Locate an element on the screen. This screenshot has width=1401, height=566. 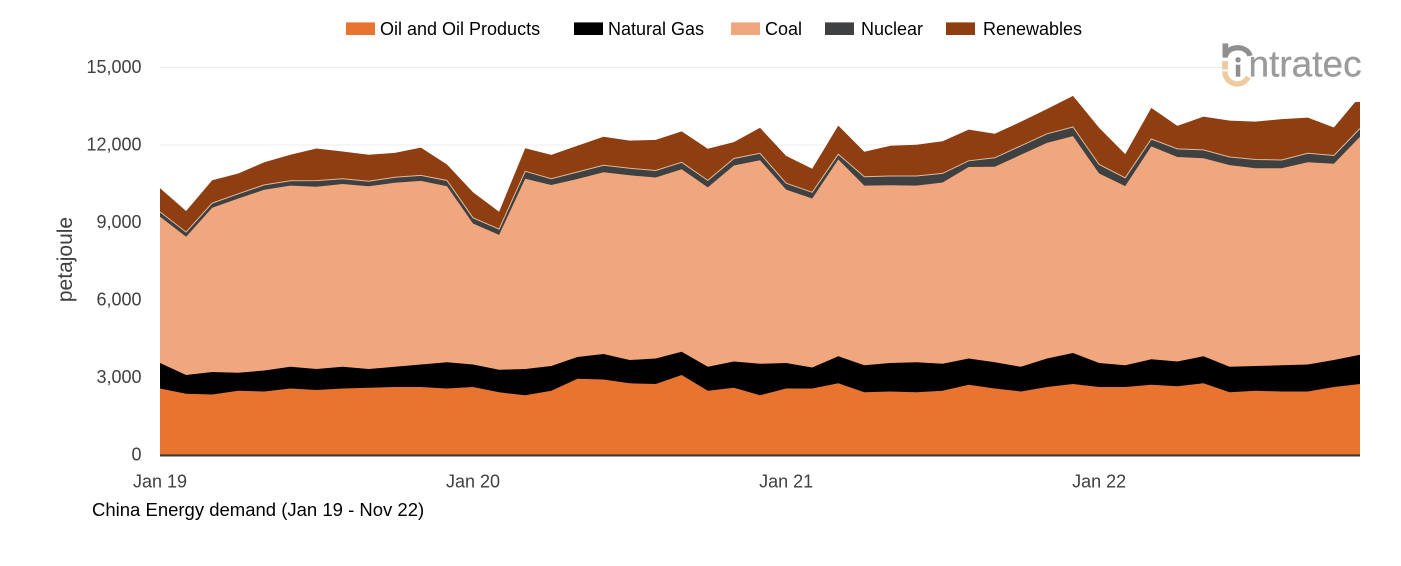
svg-text: Nuclear is located at coordinates (892, 29).